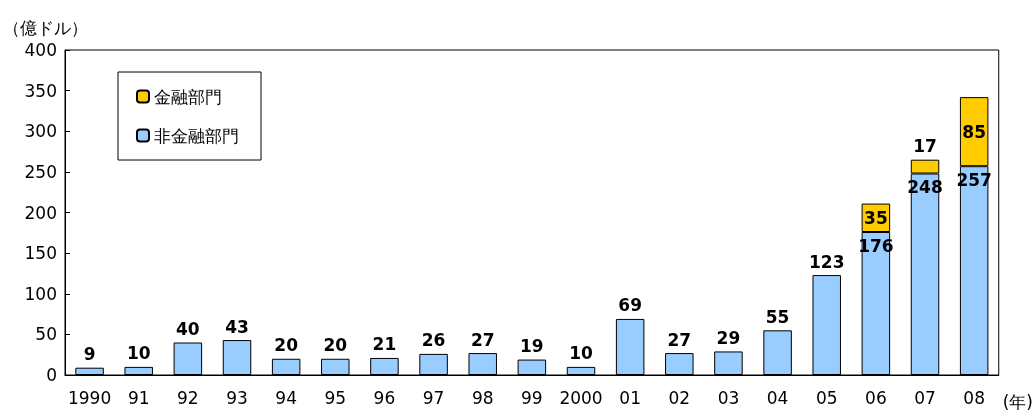 The height and width of the screenshot is (418, 1036). I want to click on x-tick-label: 2000, so click(581, 397).